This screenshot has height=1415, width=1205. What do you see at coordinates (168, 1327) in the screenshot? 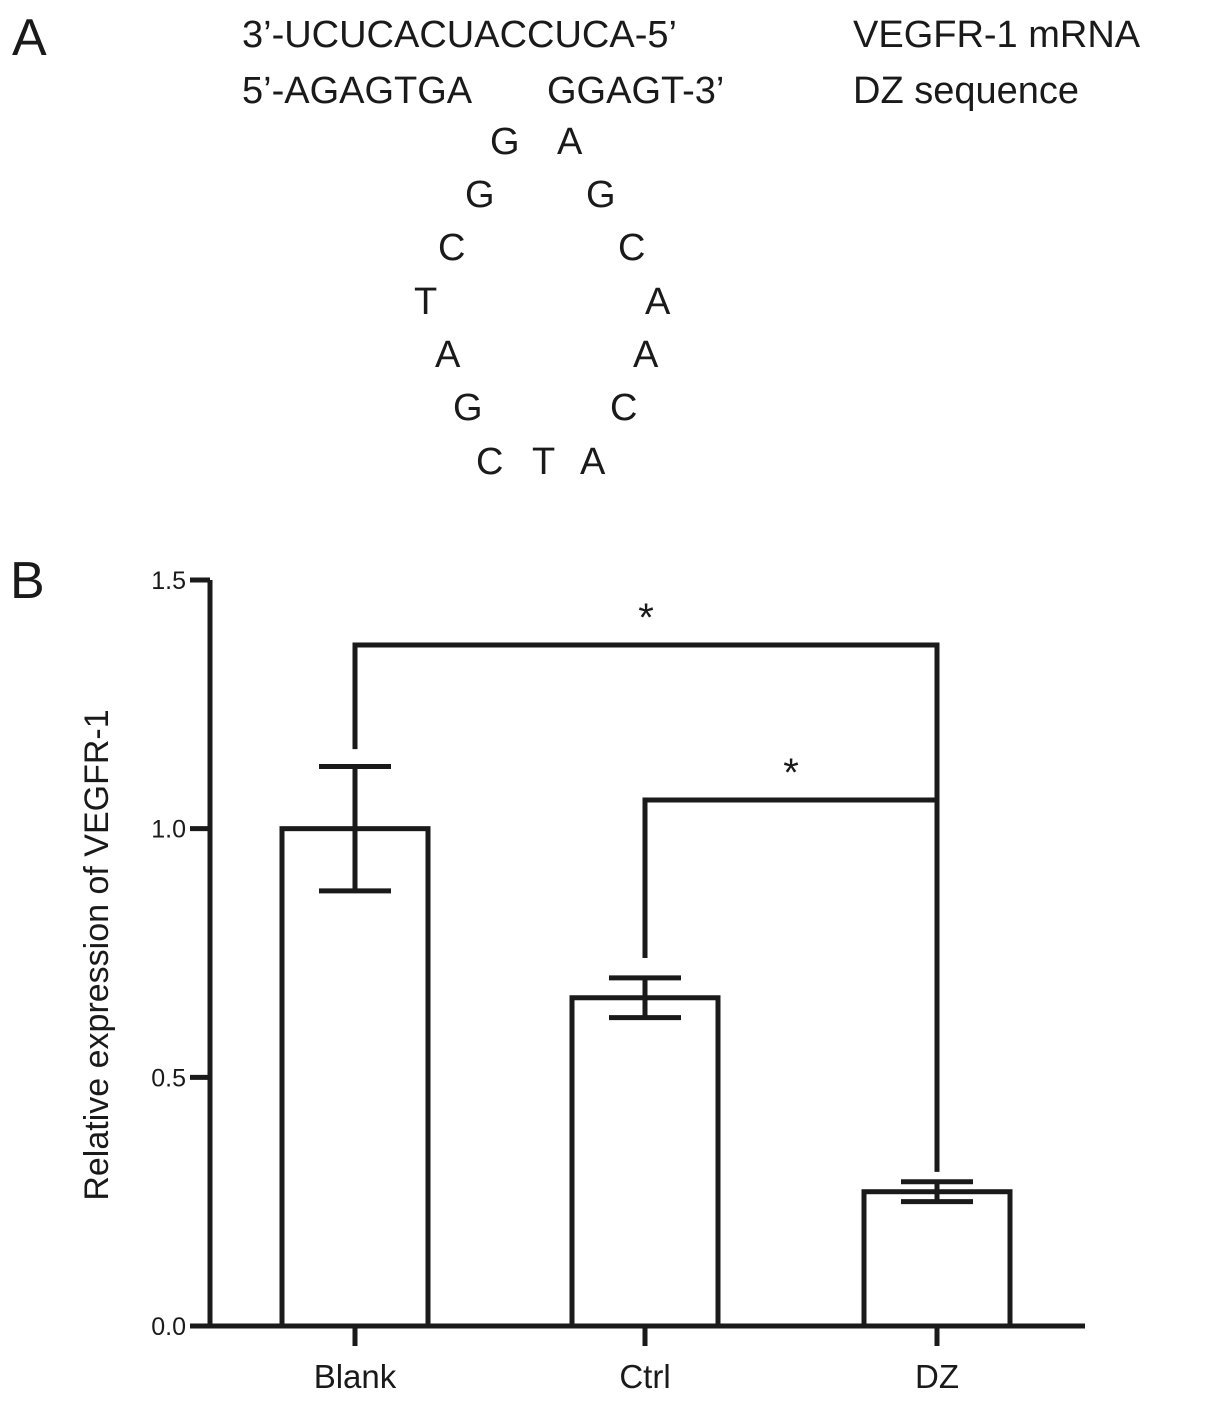
I see `y-tick-label: 0.0` at bounding box center [168, 1327].